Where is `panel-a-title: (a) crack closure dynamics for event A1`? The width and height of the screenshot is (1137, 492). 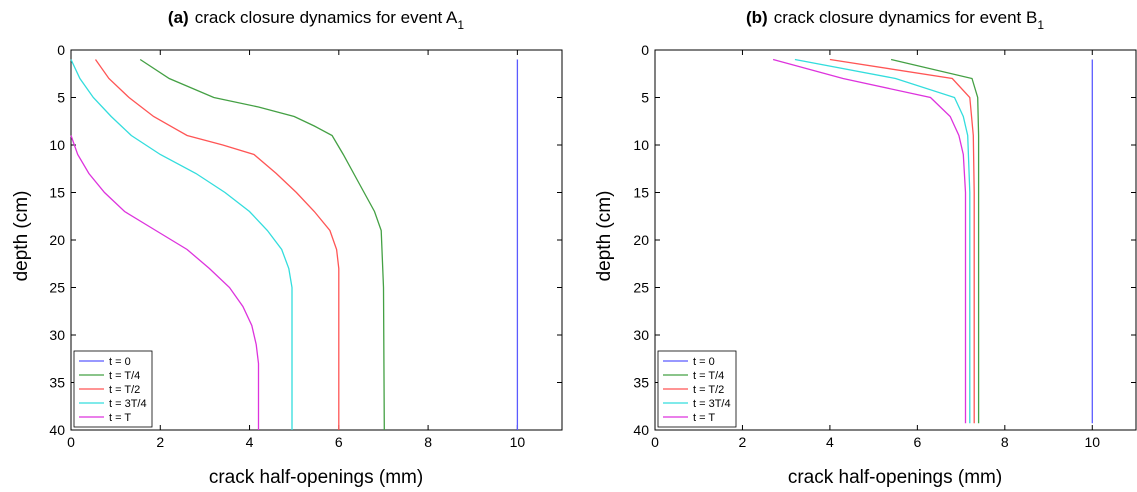 panel-a-title: (a) crack closure dynamics for event A1 is located at coordinates (316, 20).